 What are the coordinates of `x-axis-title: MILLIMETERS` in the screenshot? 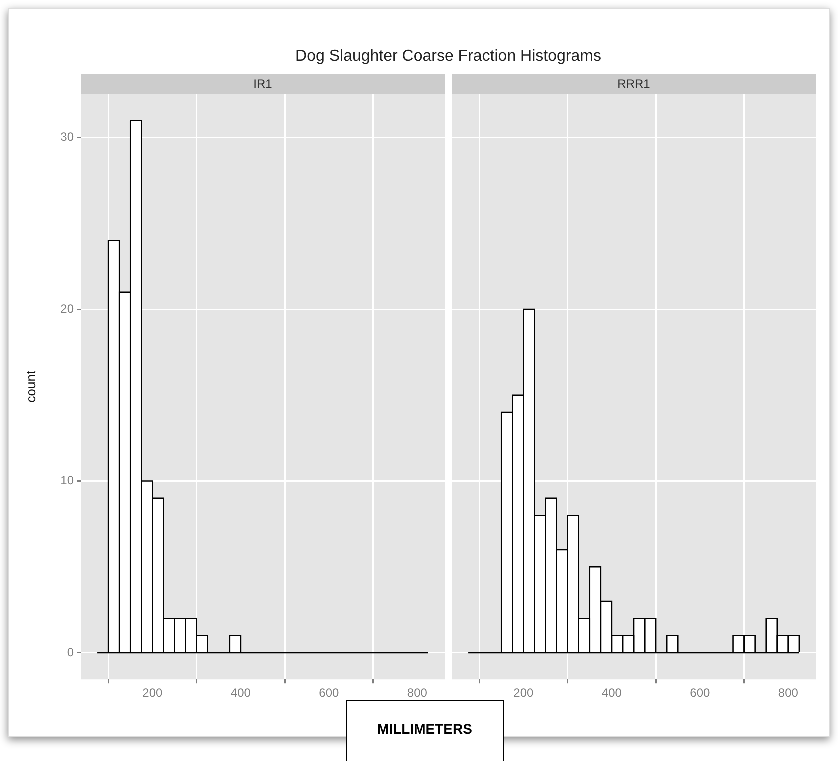 It's located at (425, 730).